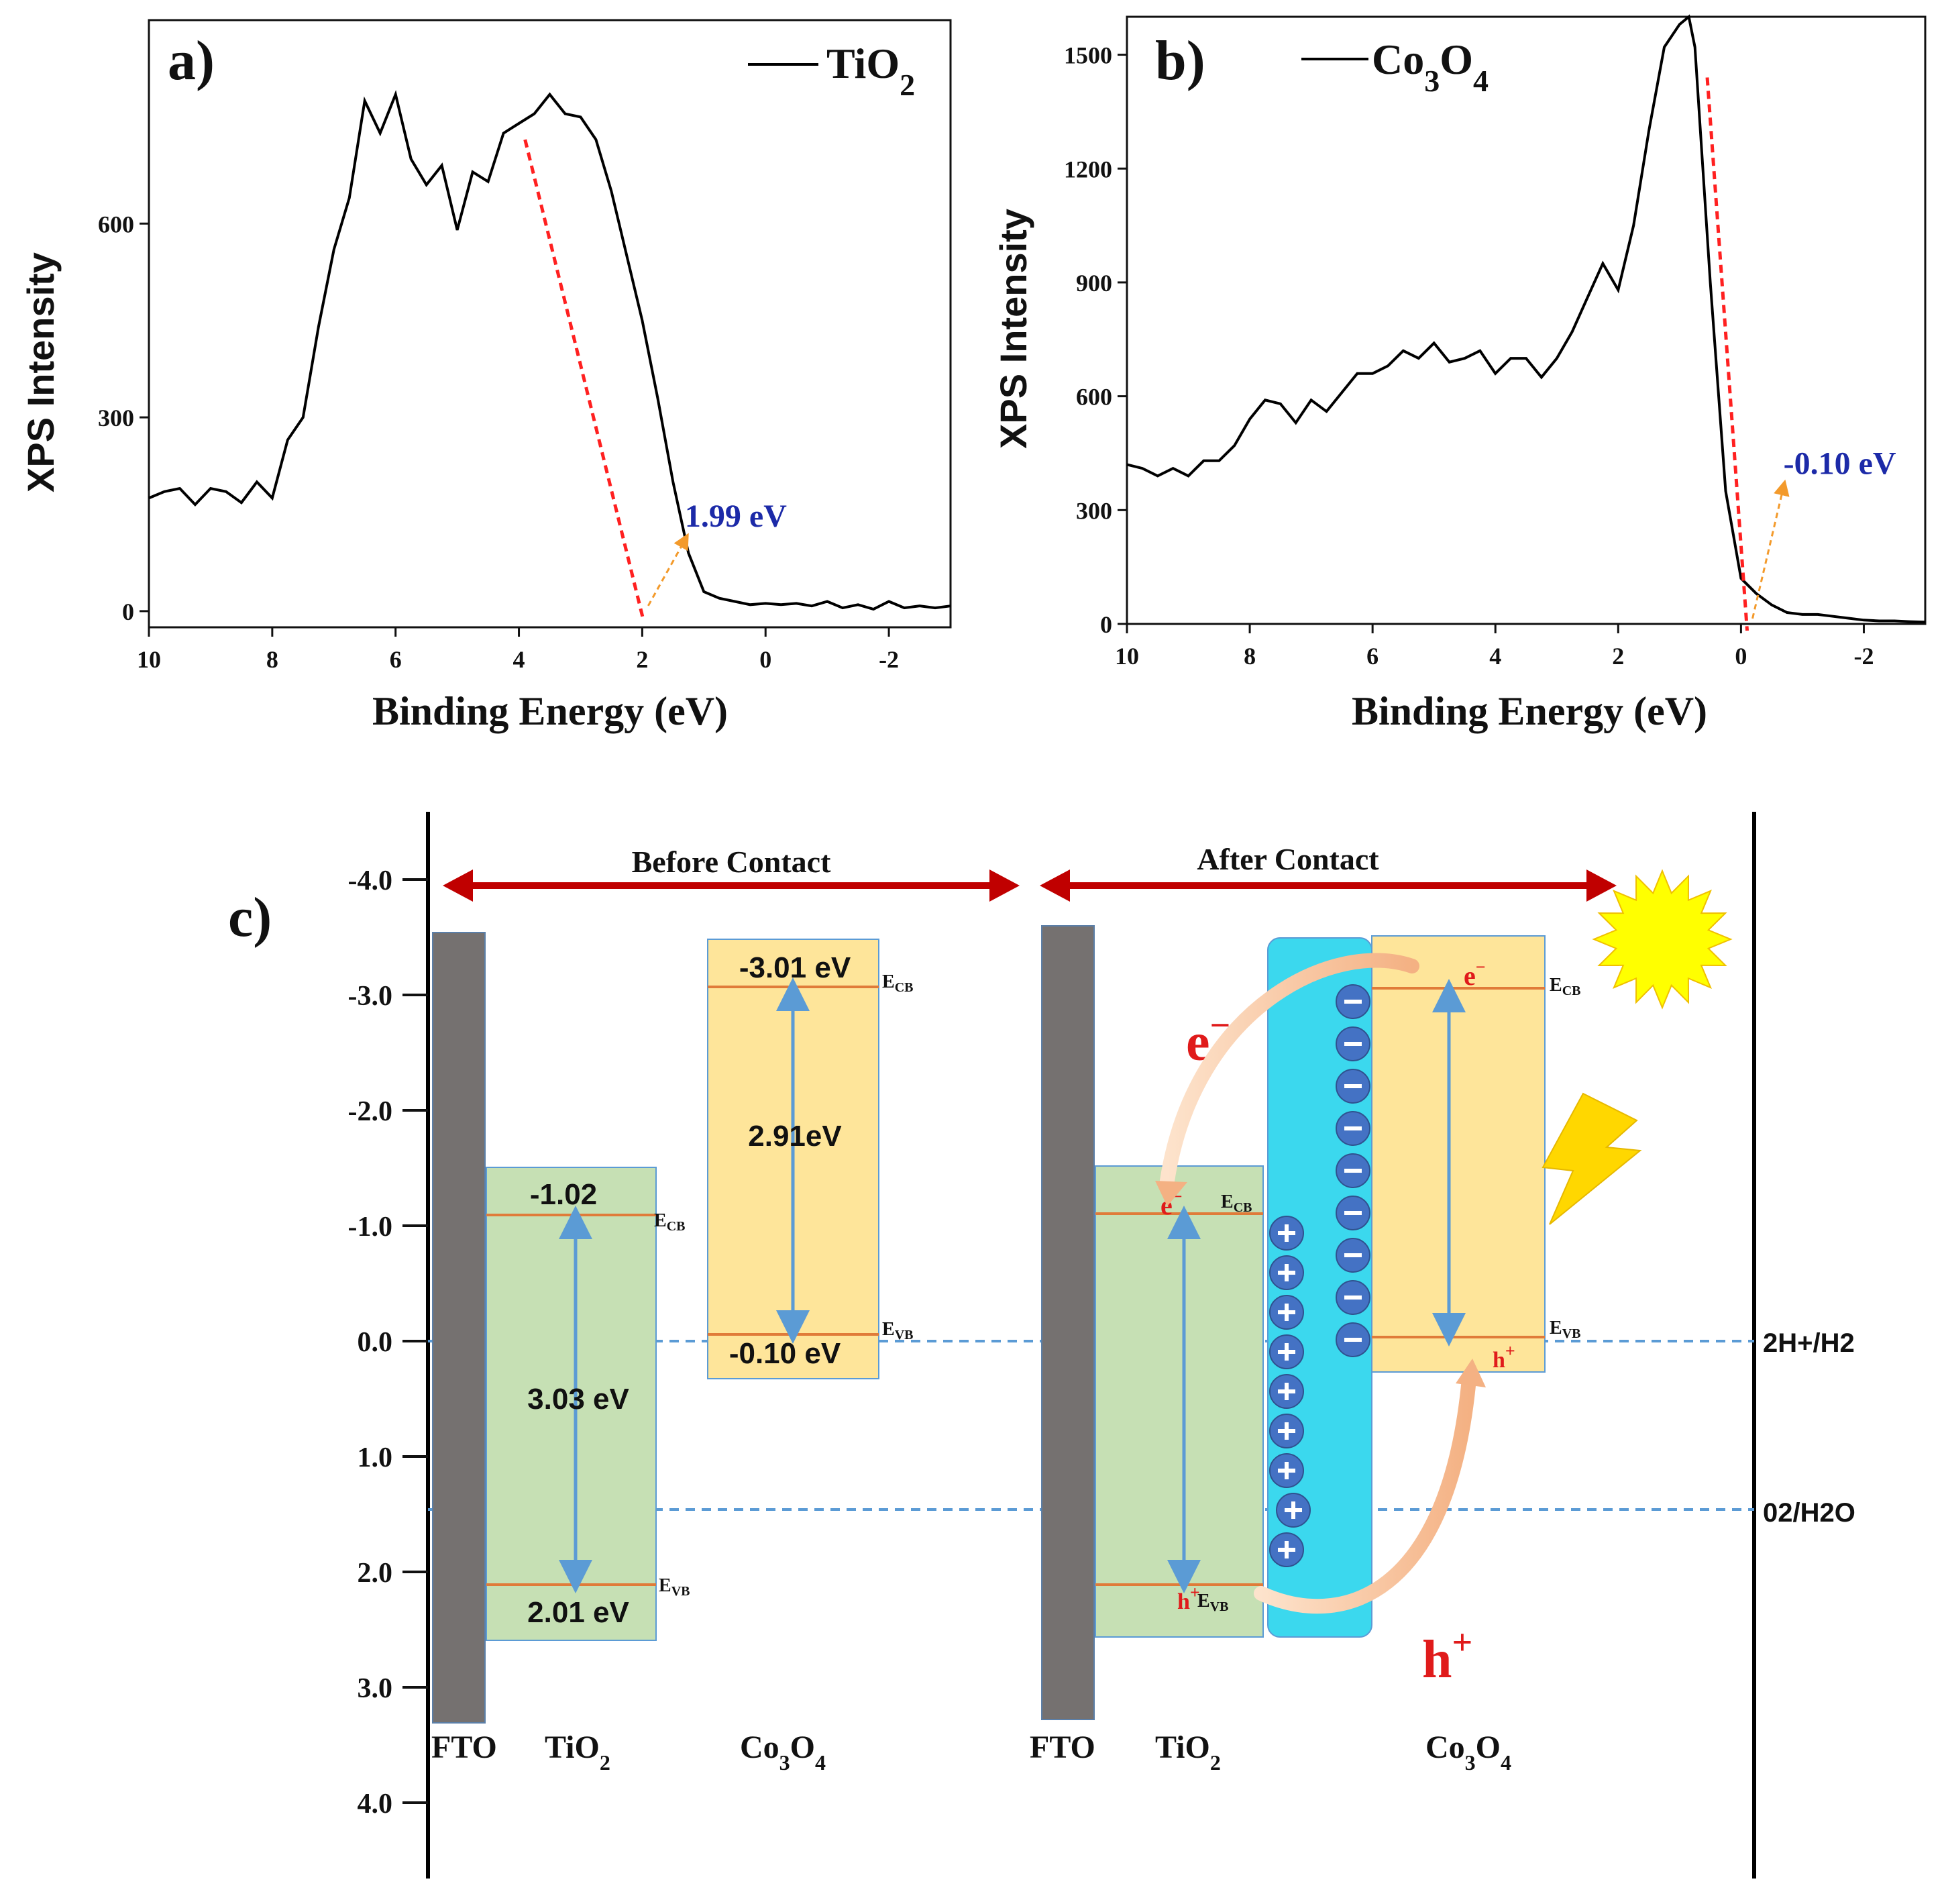 Image resolution: width=1944 pixels, height=1904 pixels. What do you see at coordinates (116, 418) in the screenshot?
I see `y-tick-label: 300` at bounding box center [116, 418].